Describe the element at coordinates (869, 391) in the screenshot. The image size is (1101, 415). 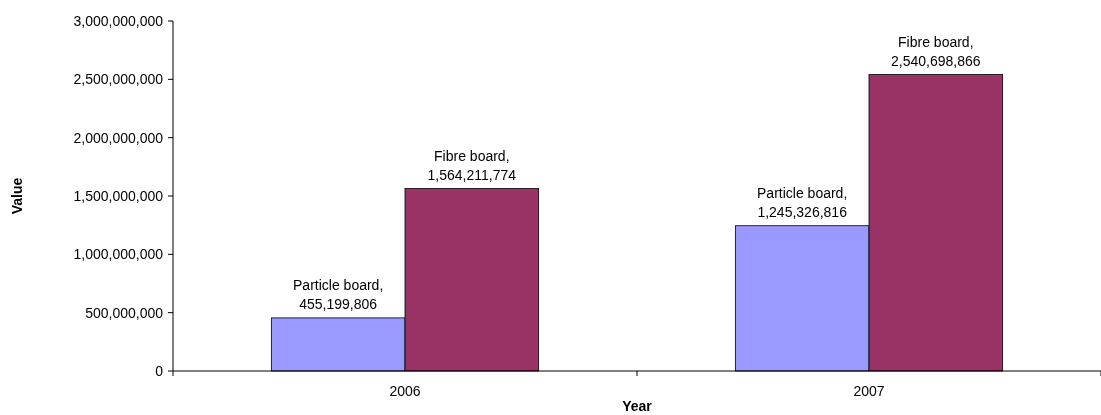
I see `x-tick-label: 2007` at that location.